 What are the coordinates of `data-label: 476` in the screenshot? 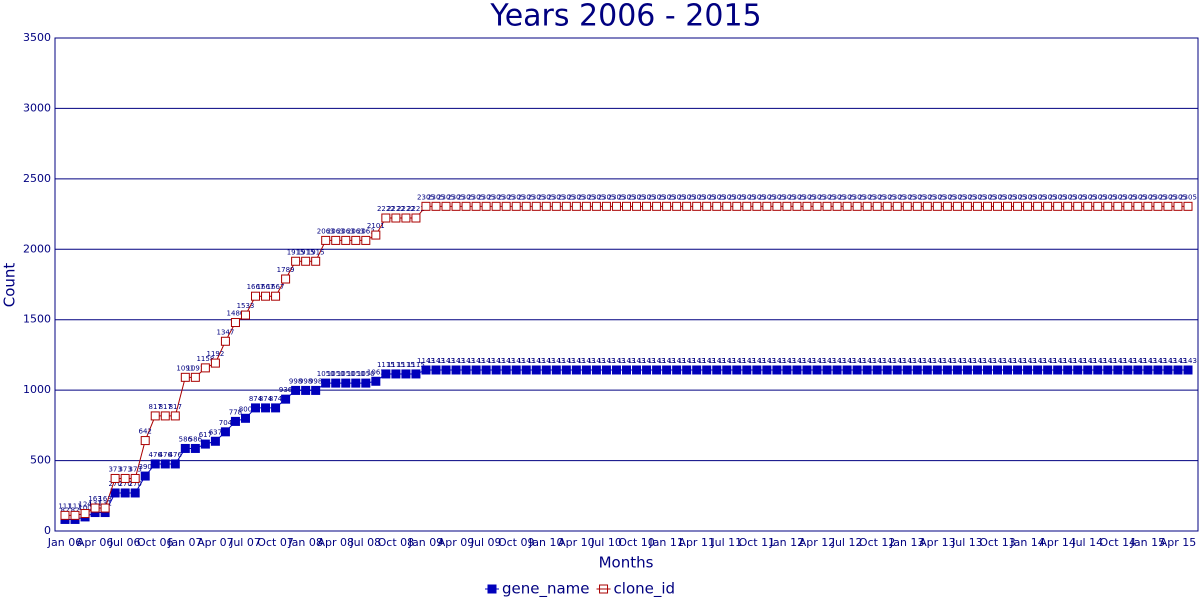 It's located at (156, 455).